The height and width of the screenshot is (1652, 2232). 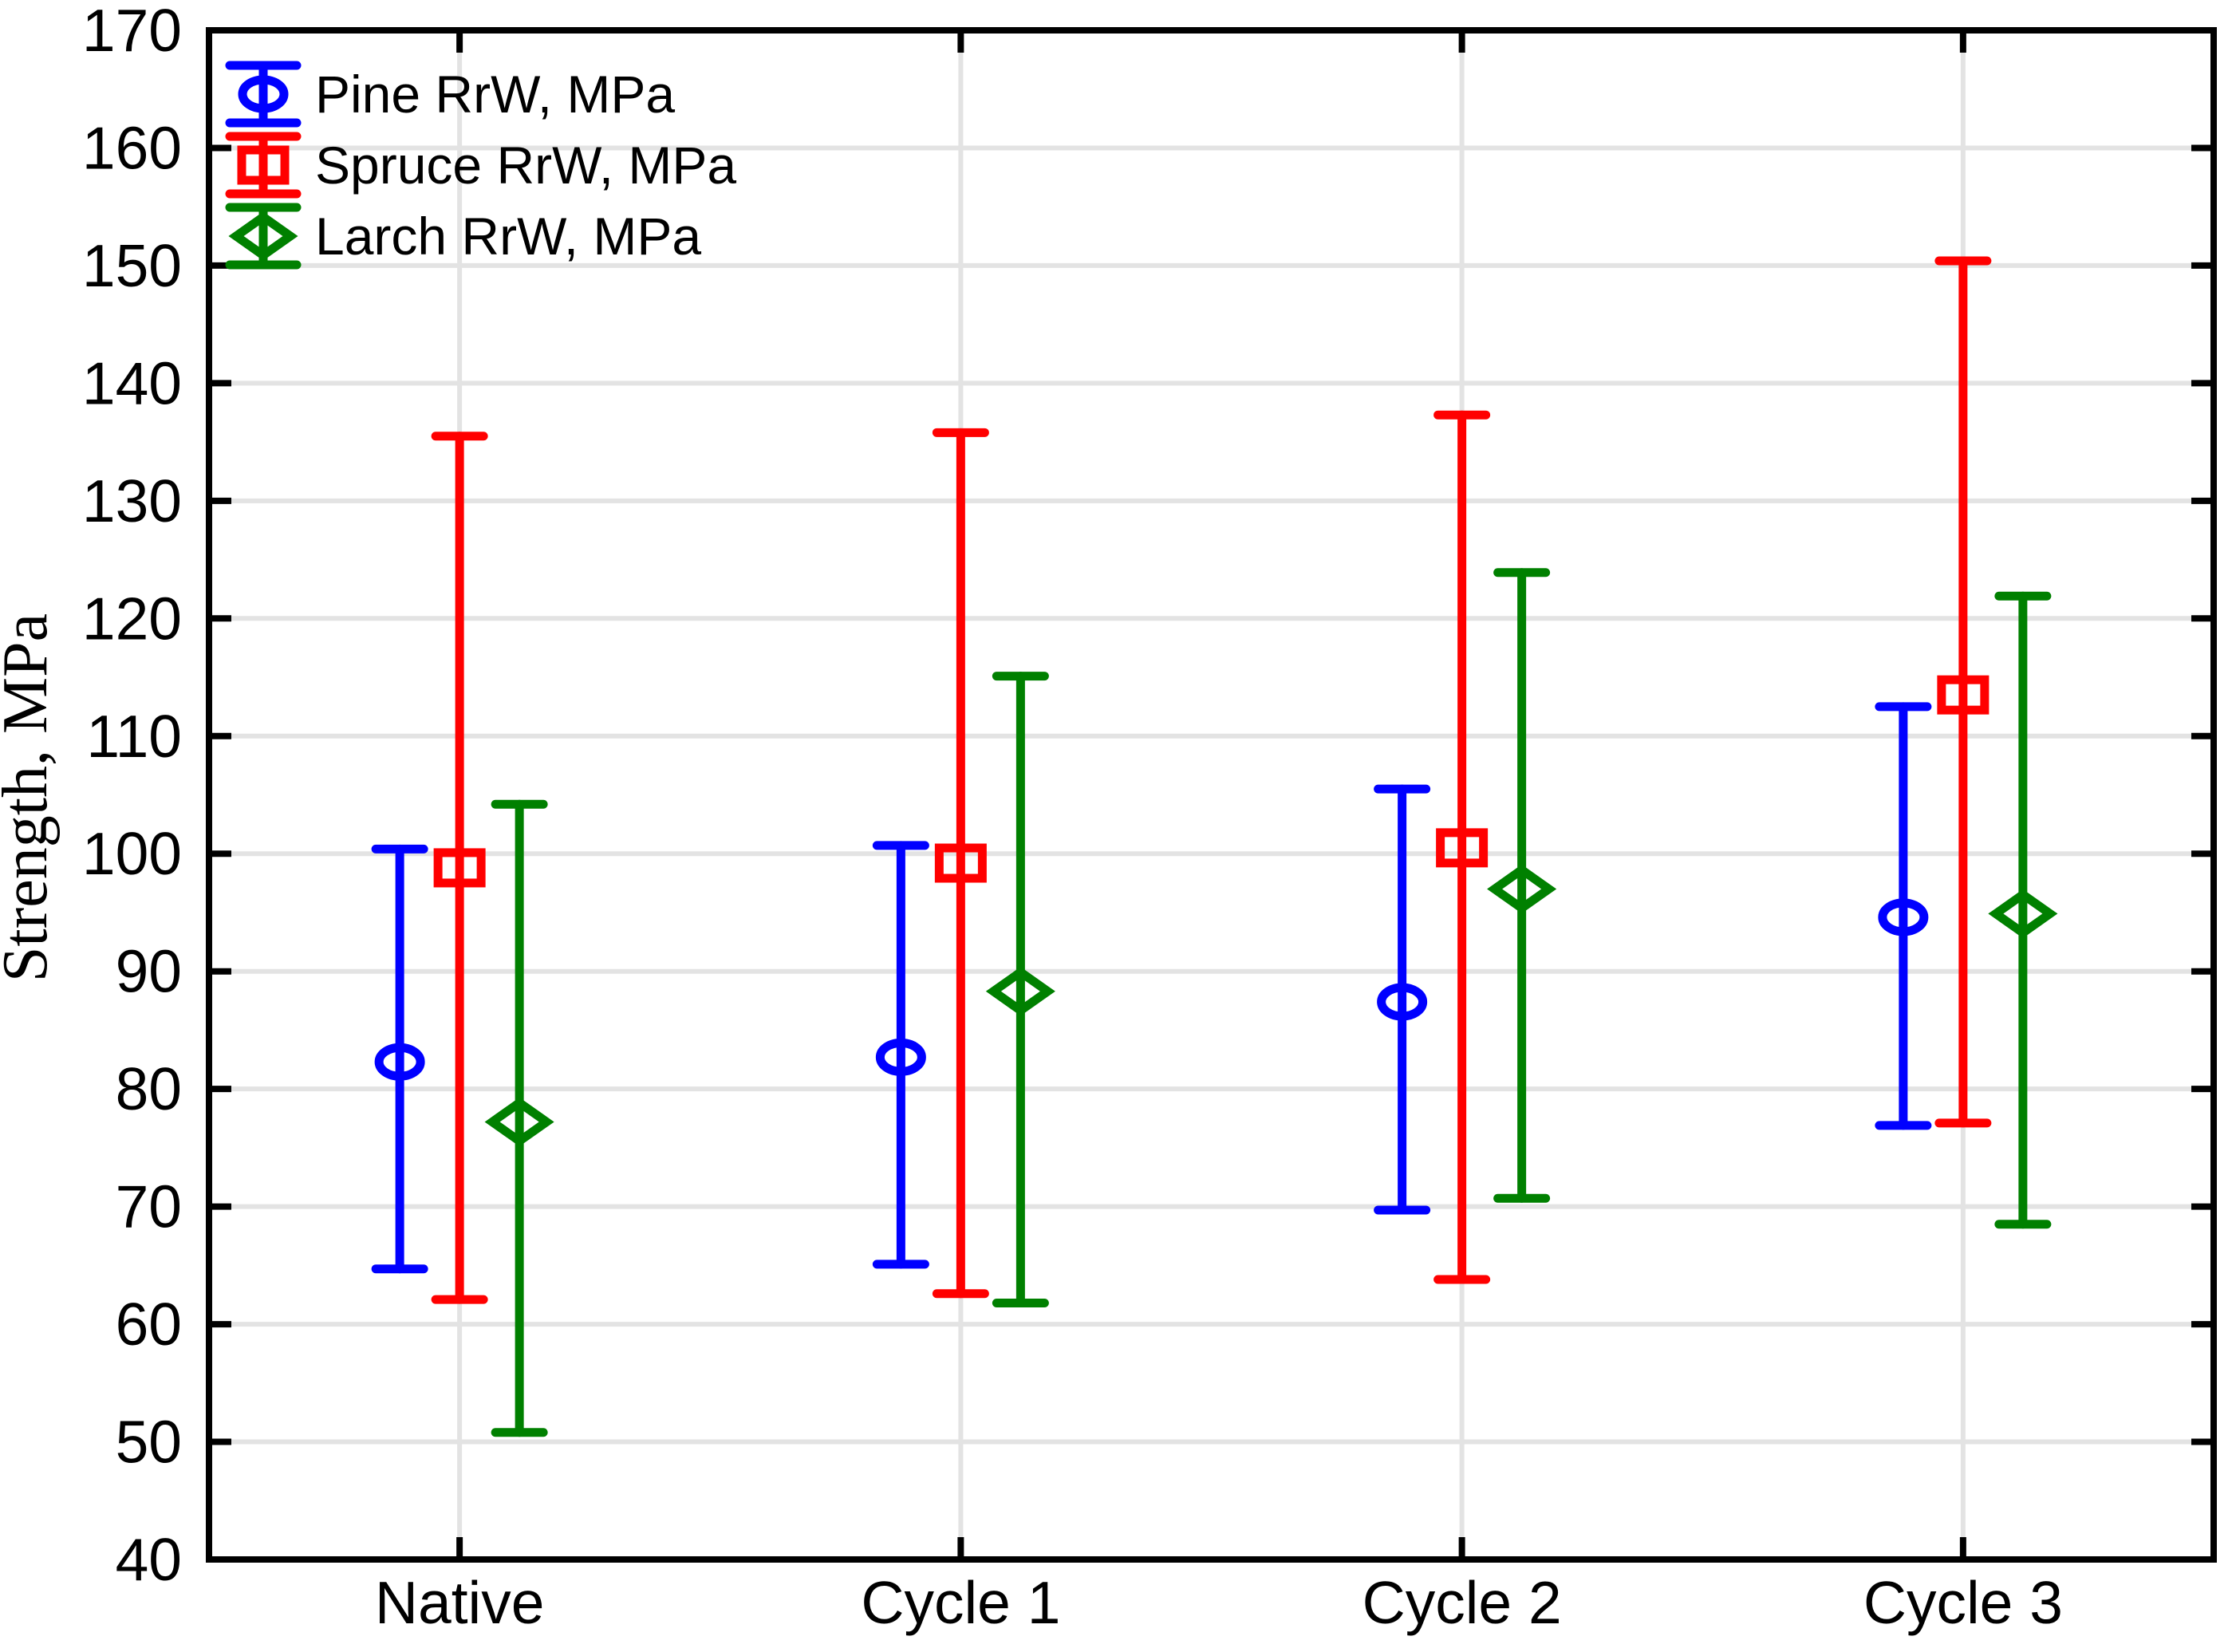 I want to click on y-tick-label: 100, so click(x=132, y=853).